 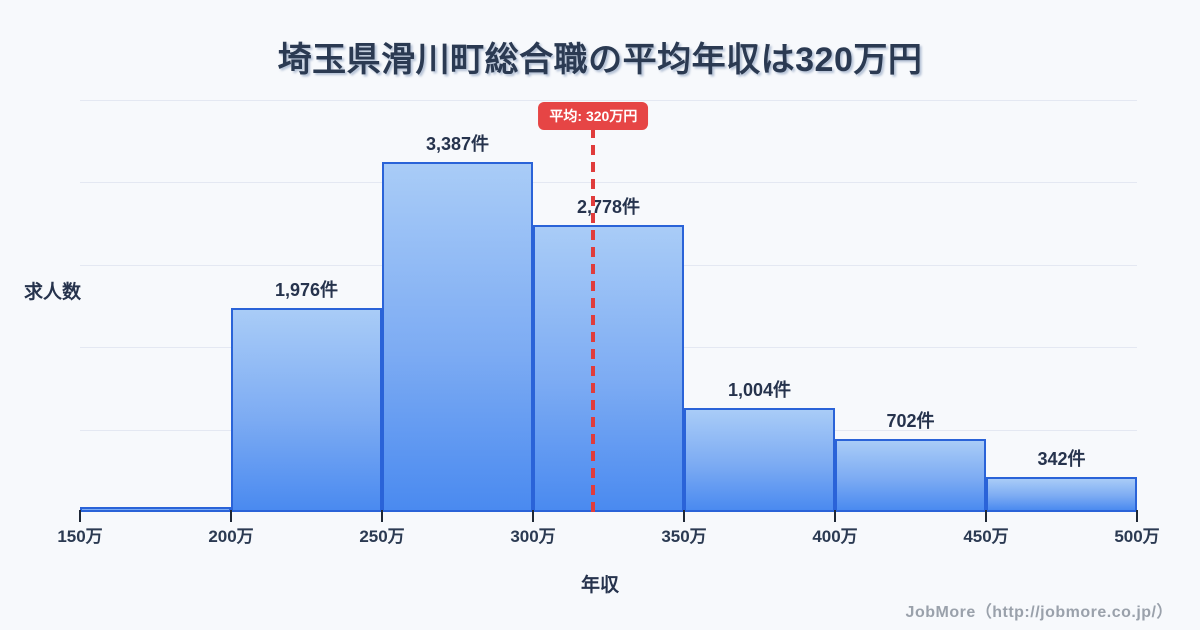 What do you see at coordinates (600, 60) in the screenshot?
I see `chart-title: 埼玉県滑川町総合職の平均年収は320万円` at bounding box center [600, 60].